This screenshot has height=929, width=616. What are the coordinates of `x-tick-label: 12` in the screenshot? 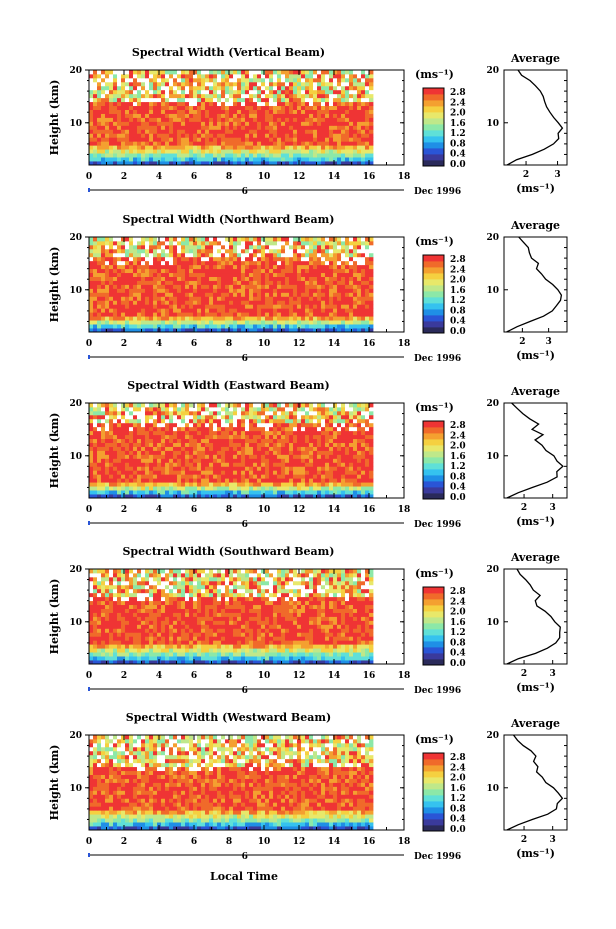 It's located at (299, 344).